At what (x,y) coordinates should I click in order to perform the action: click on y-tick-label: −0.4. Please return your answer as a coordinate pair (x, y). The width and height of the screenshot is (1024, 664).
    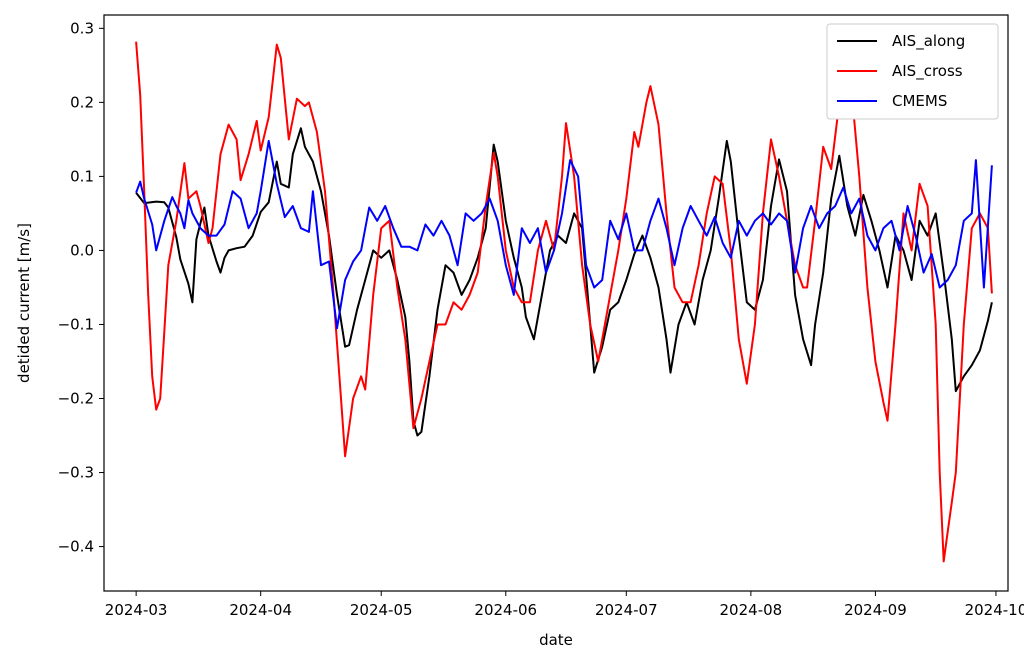
    Looking at the image, I should click on (76, 547).